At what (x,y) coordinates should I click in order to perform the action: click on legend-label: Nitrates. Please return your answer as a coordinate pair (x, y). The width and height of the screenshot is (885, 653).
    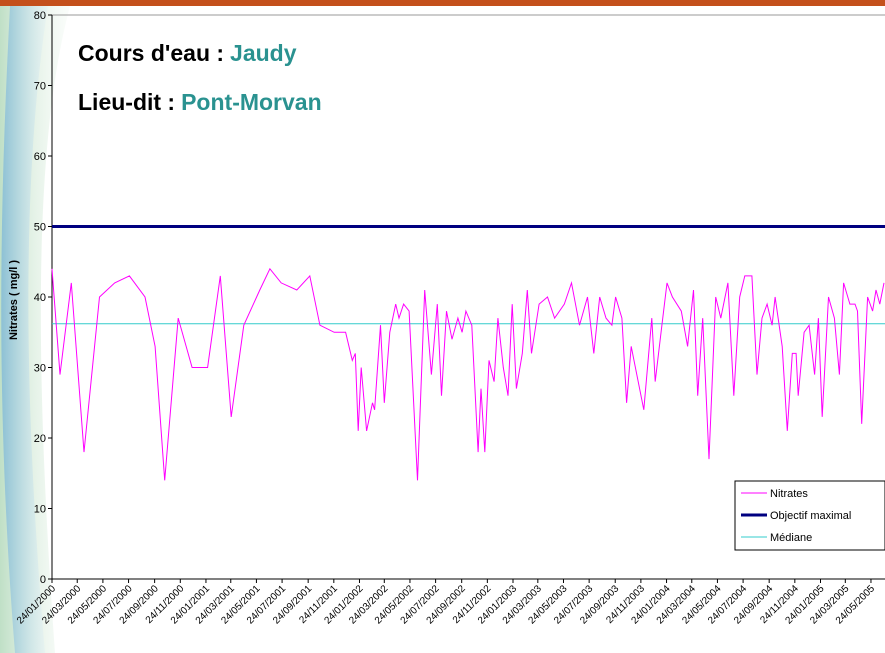
    Looking at the image, I should click on (789, 494).